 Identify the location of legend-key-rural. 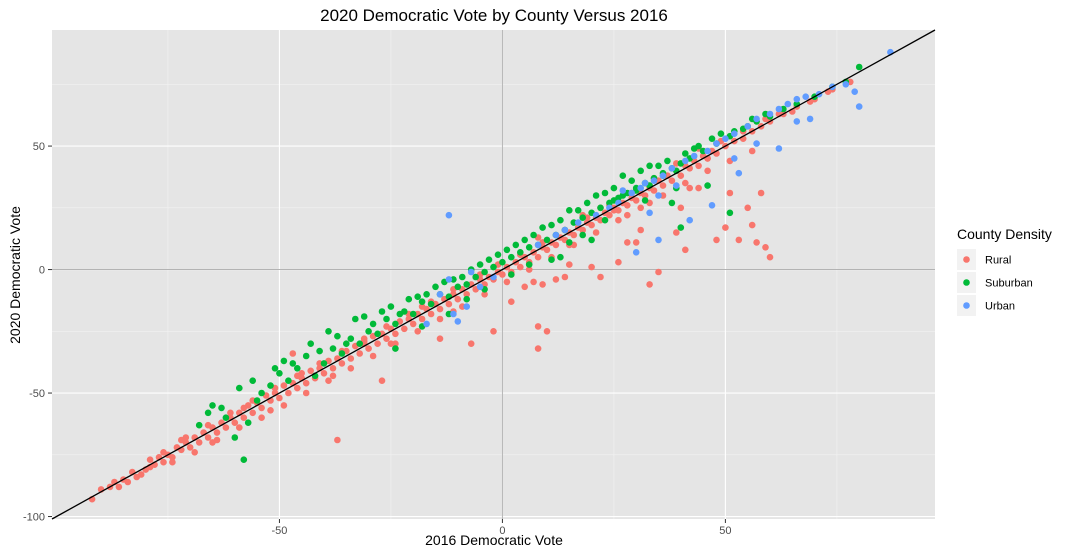
(966, 259).